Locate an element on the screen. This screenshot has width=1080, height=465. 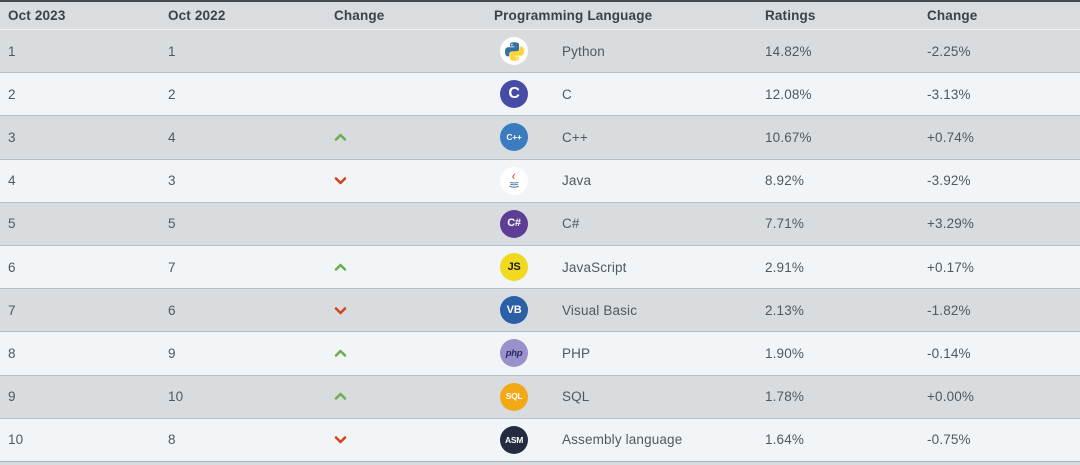
language-name: C# is located at coordinates (571, 224).